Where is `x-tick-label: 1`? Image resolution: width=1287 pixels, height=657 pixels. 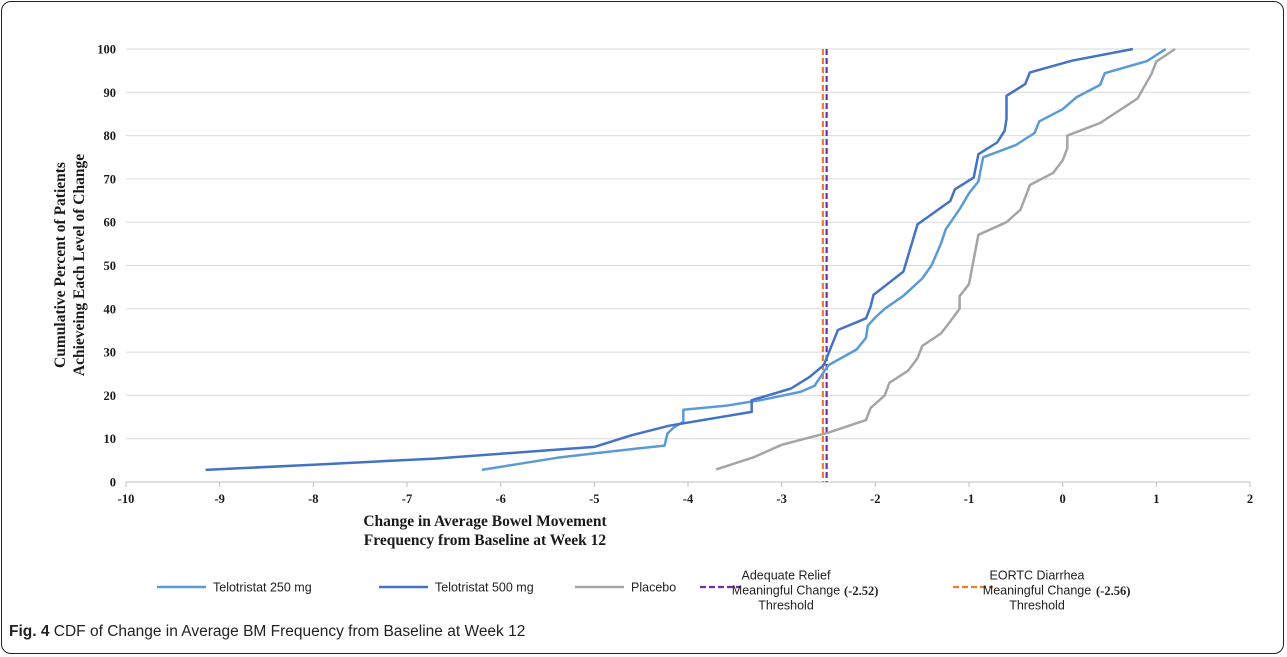
x-tick-label: 1 is located at coordinates (1156, 499).